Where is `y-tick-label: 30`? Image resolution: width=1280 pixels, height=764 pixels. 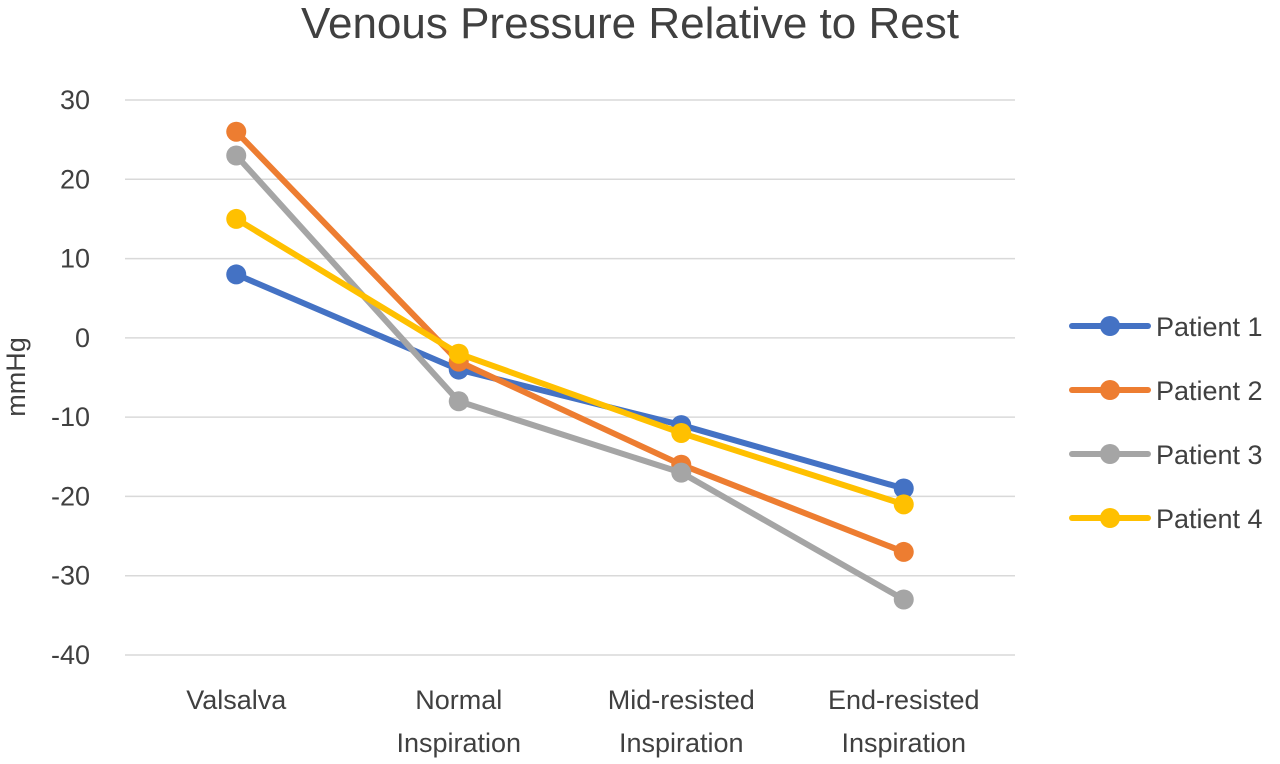
y-tick-label: 30 is located at coordinates (75, 100).